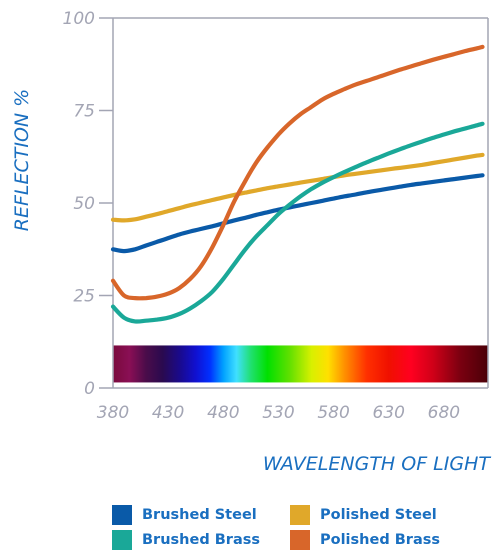  Describe the element at coordinates (444, 413) in the screenshot. I see `x-tick-label: 680` at that location.